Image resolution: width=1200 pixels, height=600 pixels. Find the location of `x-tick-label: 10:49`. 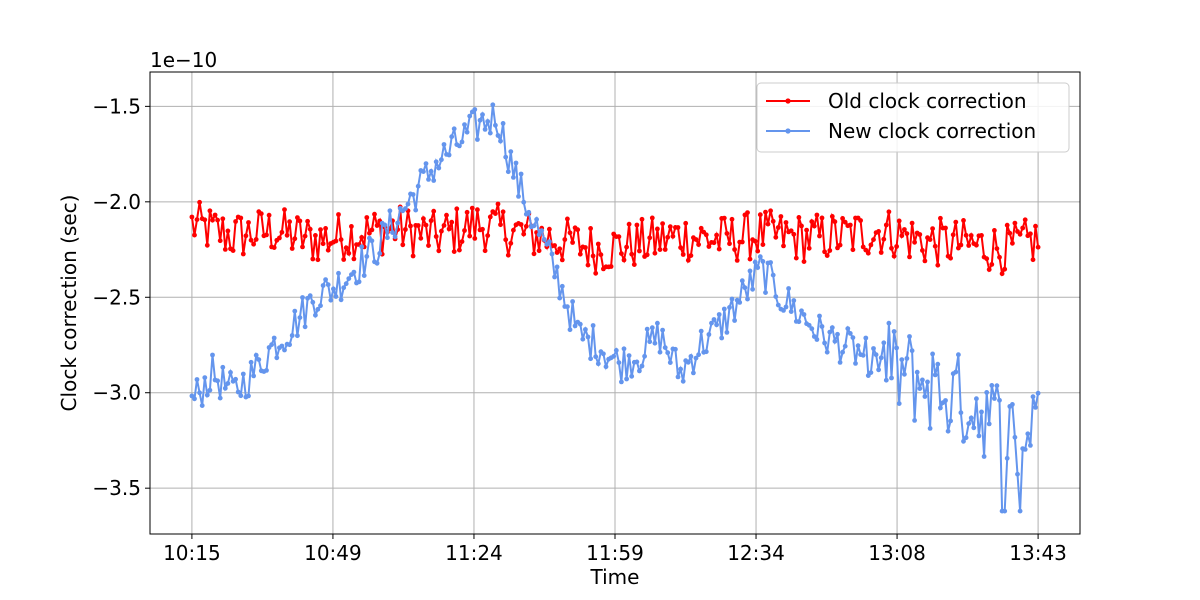

x-tick-label: 10:49 is located at coordinates (333, 553).